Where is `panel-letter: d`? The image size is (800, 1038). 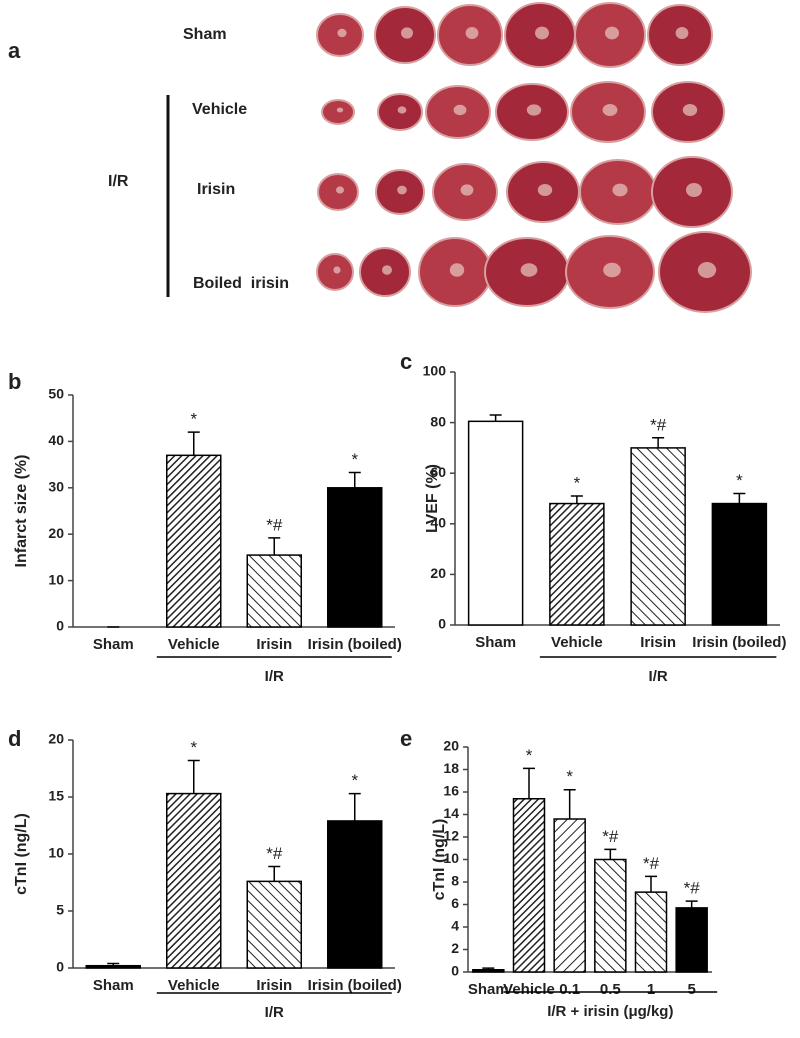
panel-letter: d is located at coordinates (14, 738).